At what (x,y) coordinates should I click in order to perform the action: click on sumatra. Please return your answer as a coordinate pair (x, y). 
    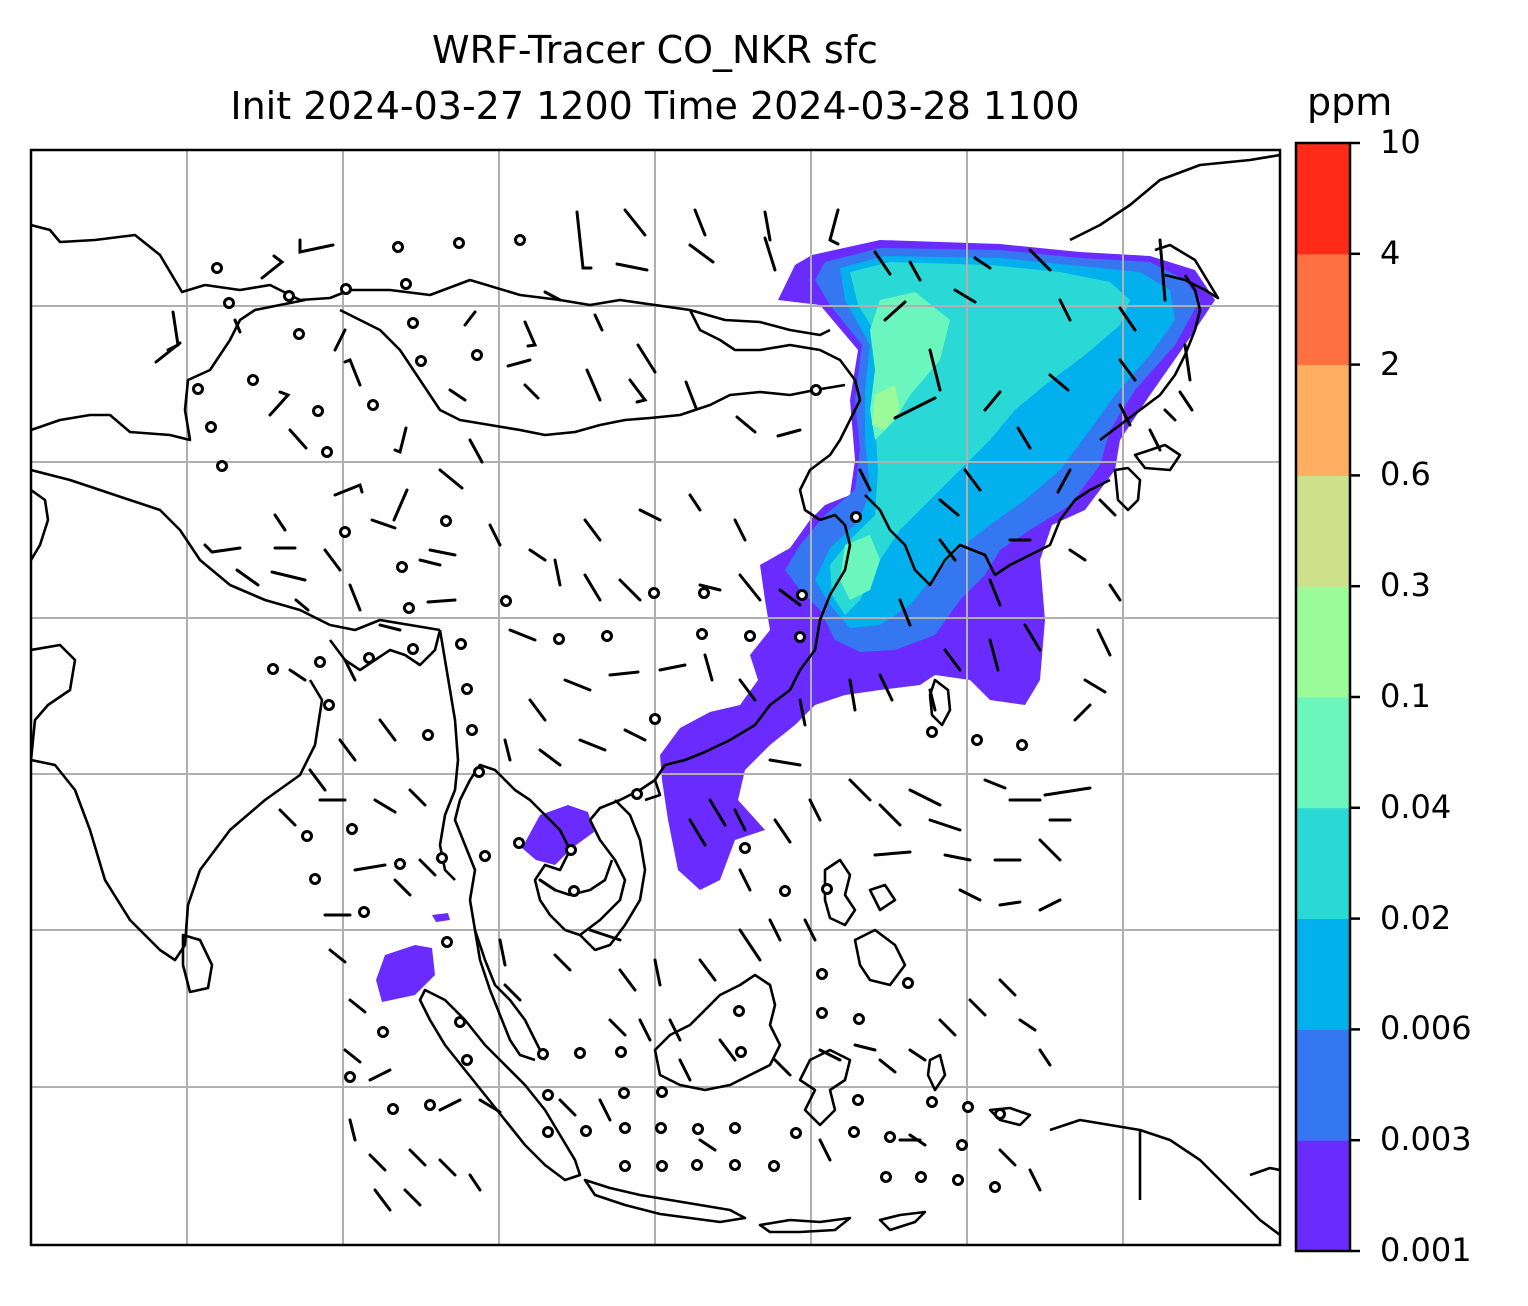
    Looking at the image, I should click on (500, 1085).